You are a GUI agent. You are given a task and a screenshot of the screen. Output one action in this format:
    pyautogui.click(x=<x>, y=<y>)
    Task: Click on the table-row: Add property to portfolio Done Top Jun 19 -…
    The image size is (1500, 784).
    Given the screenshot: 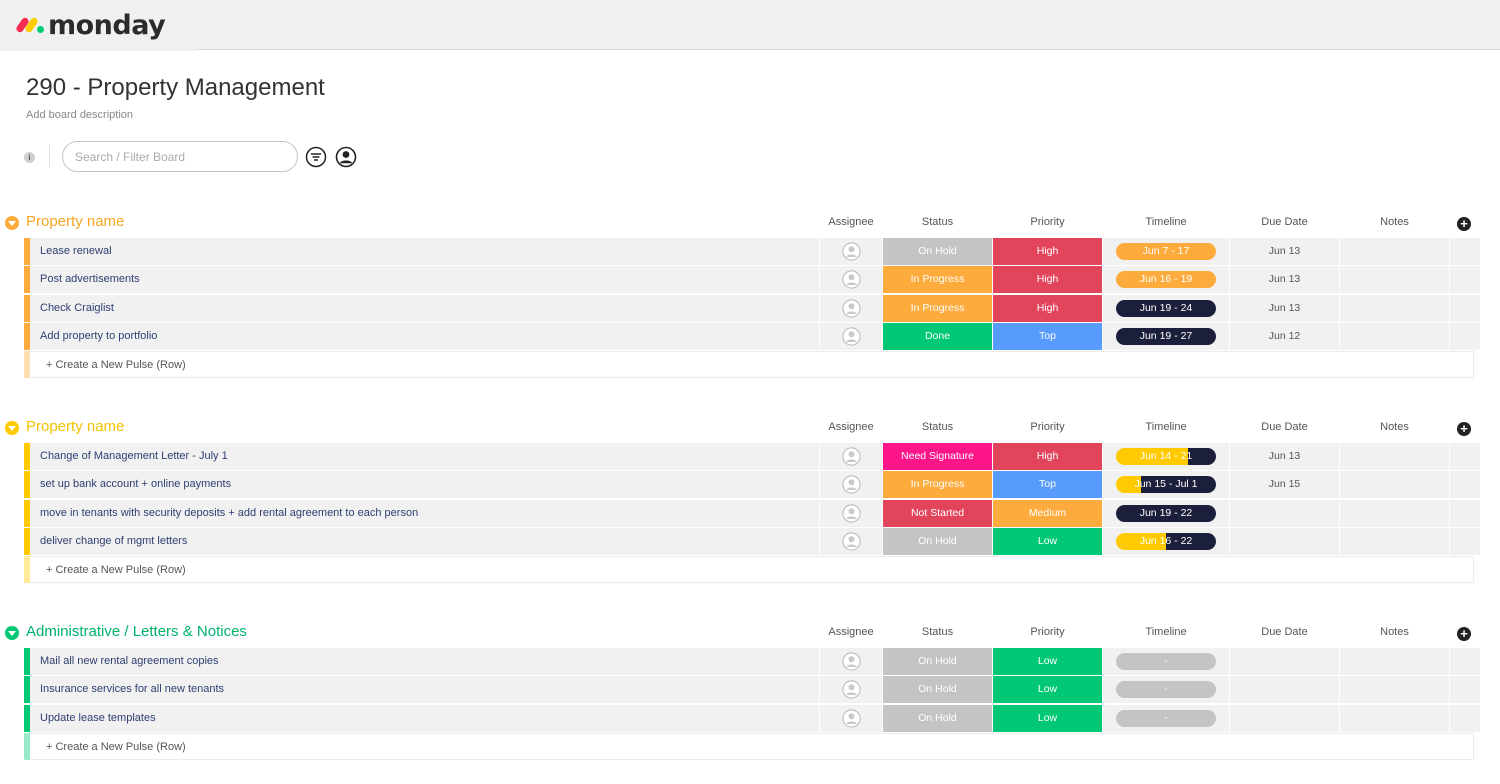 What is the action you would take?
    pyautogui.click(x=750, y=336)
    